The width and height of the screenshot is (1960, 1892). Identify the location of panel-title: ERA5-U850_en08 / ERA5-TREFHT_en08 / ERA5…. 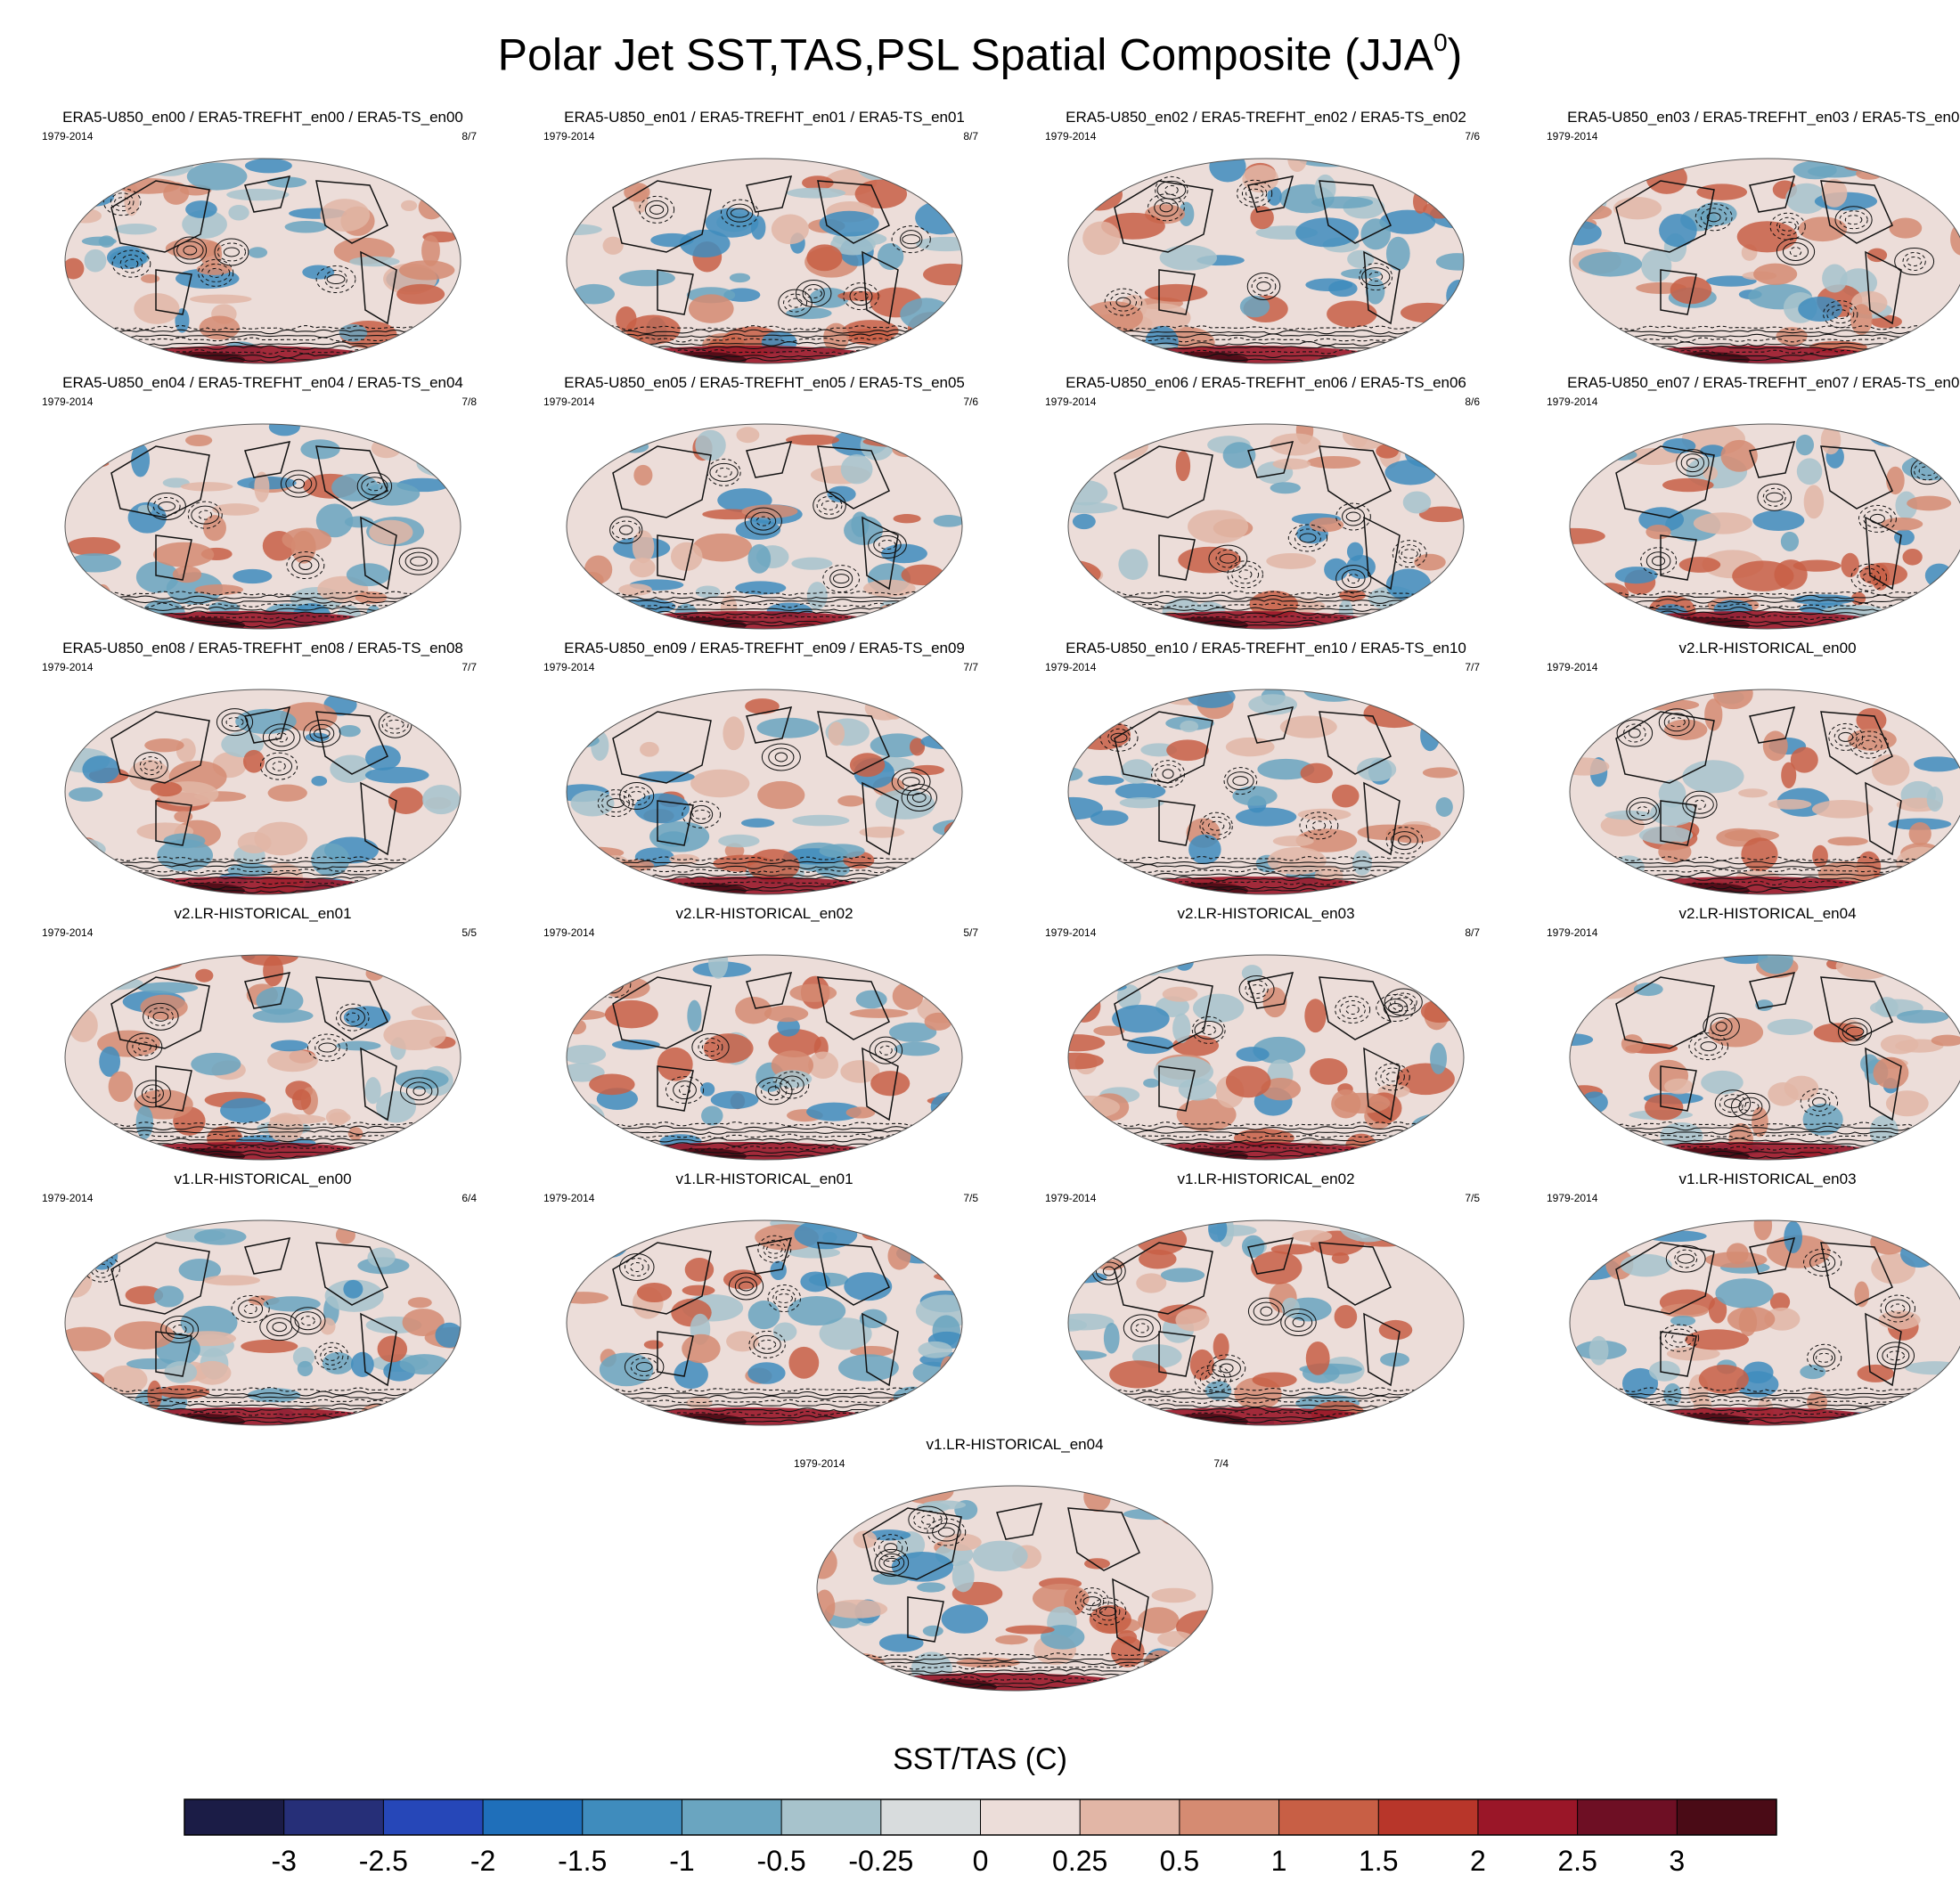
(262, 648).